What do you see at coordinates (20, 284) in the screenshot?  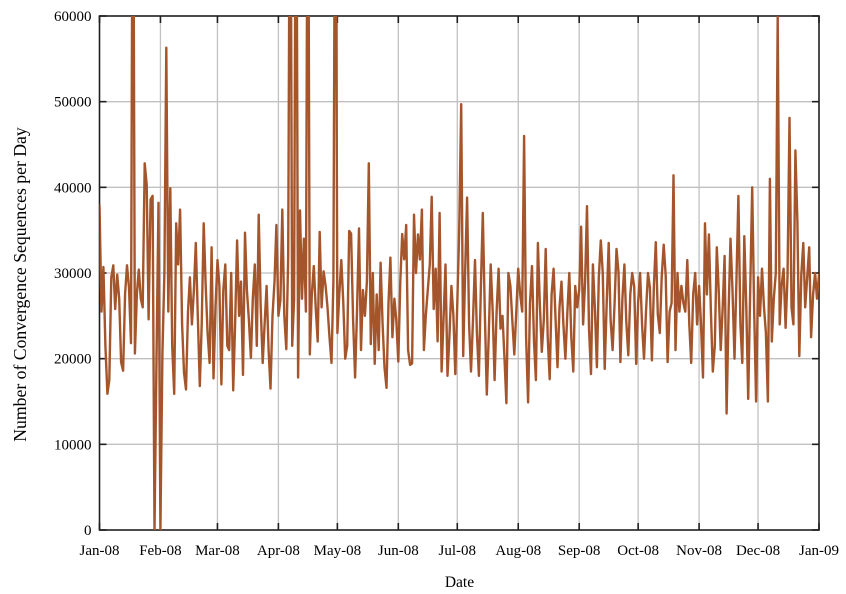 I see `svg-text:Number of Convergence Sequence: Number of Convergence Sequences per Day` at bounding box center [20, 284].